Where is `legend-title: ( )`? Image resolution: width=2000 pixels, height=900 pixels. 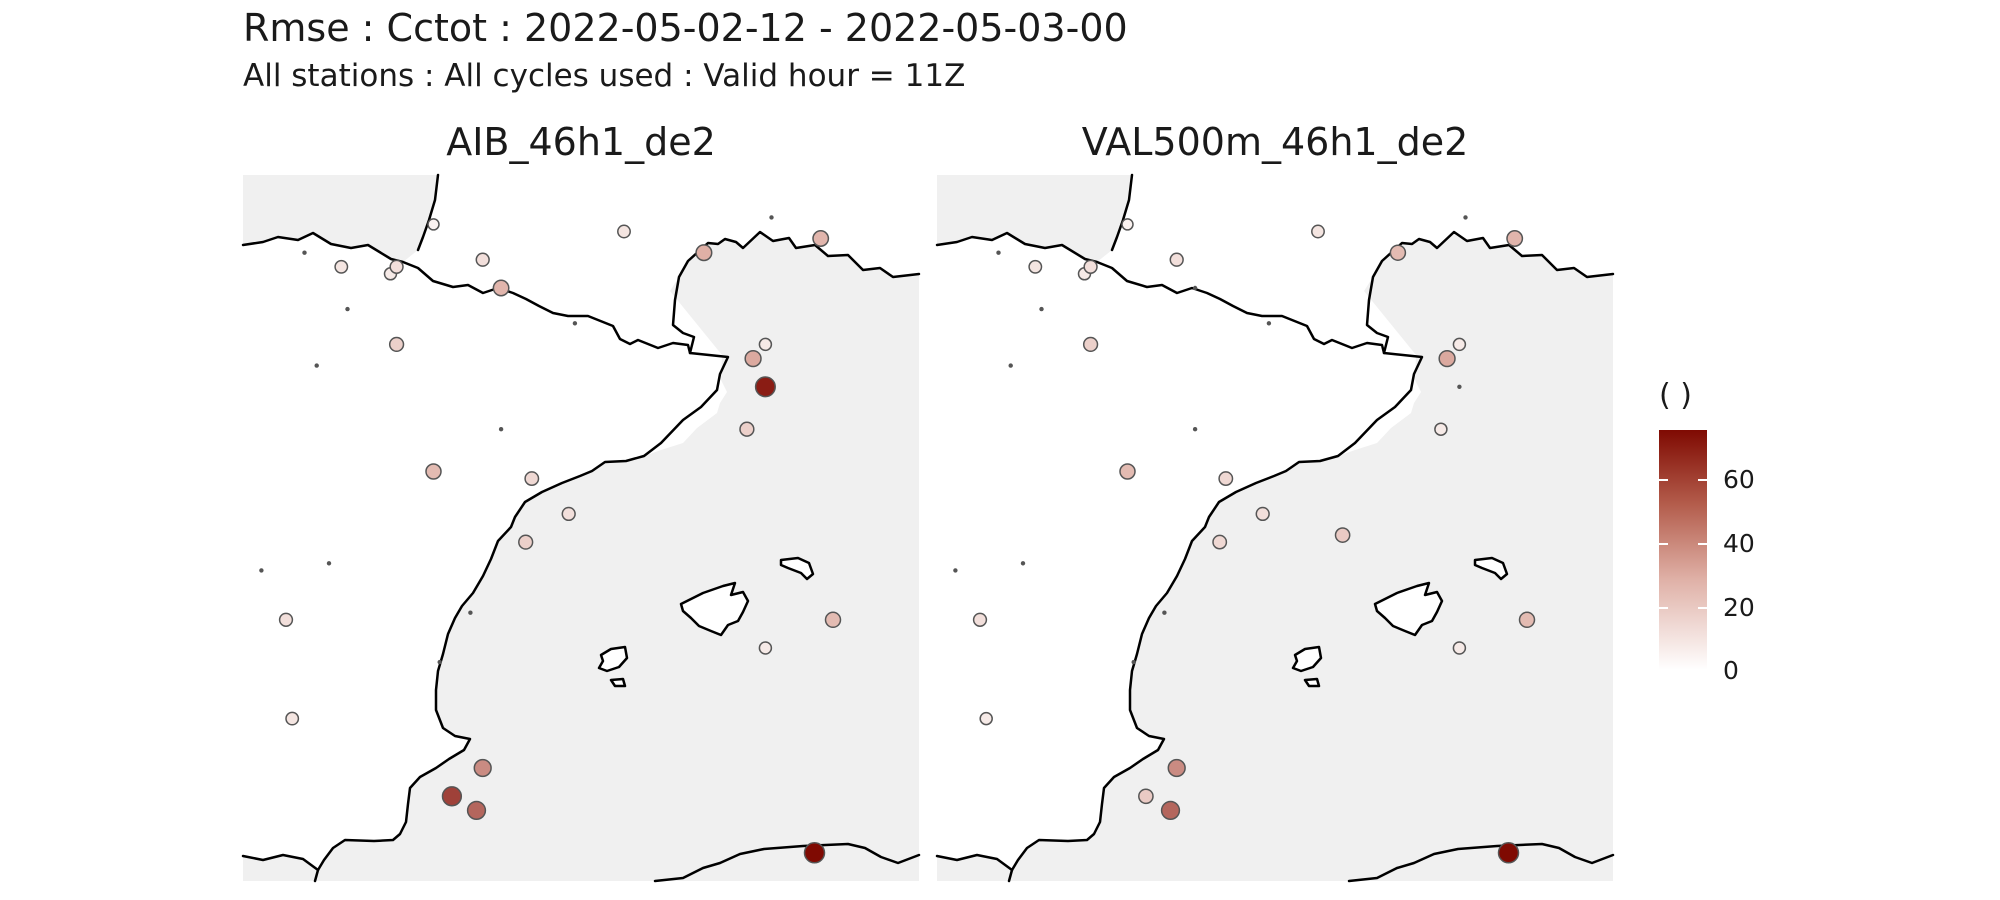 legend-title: ( ) is located at coordinates (1675, 395).